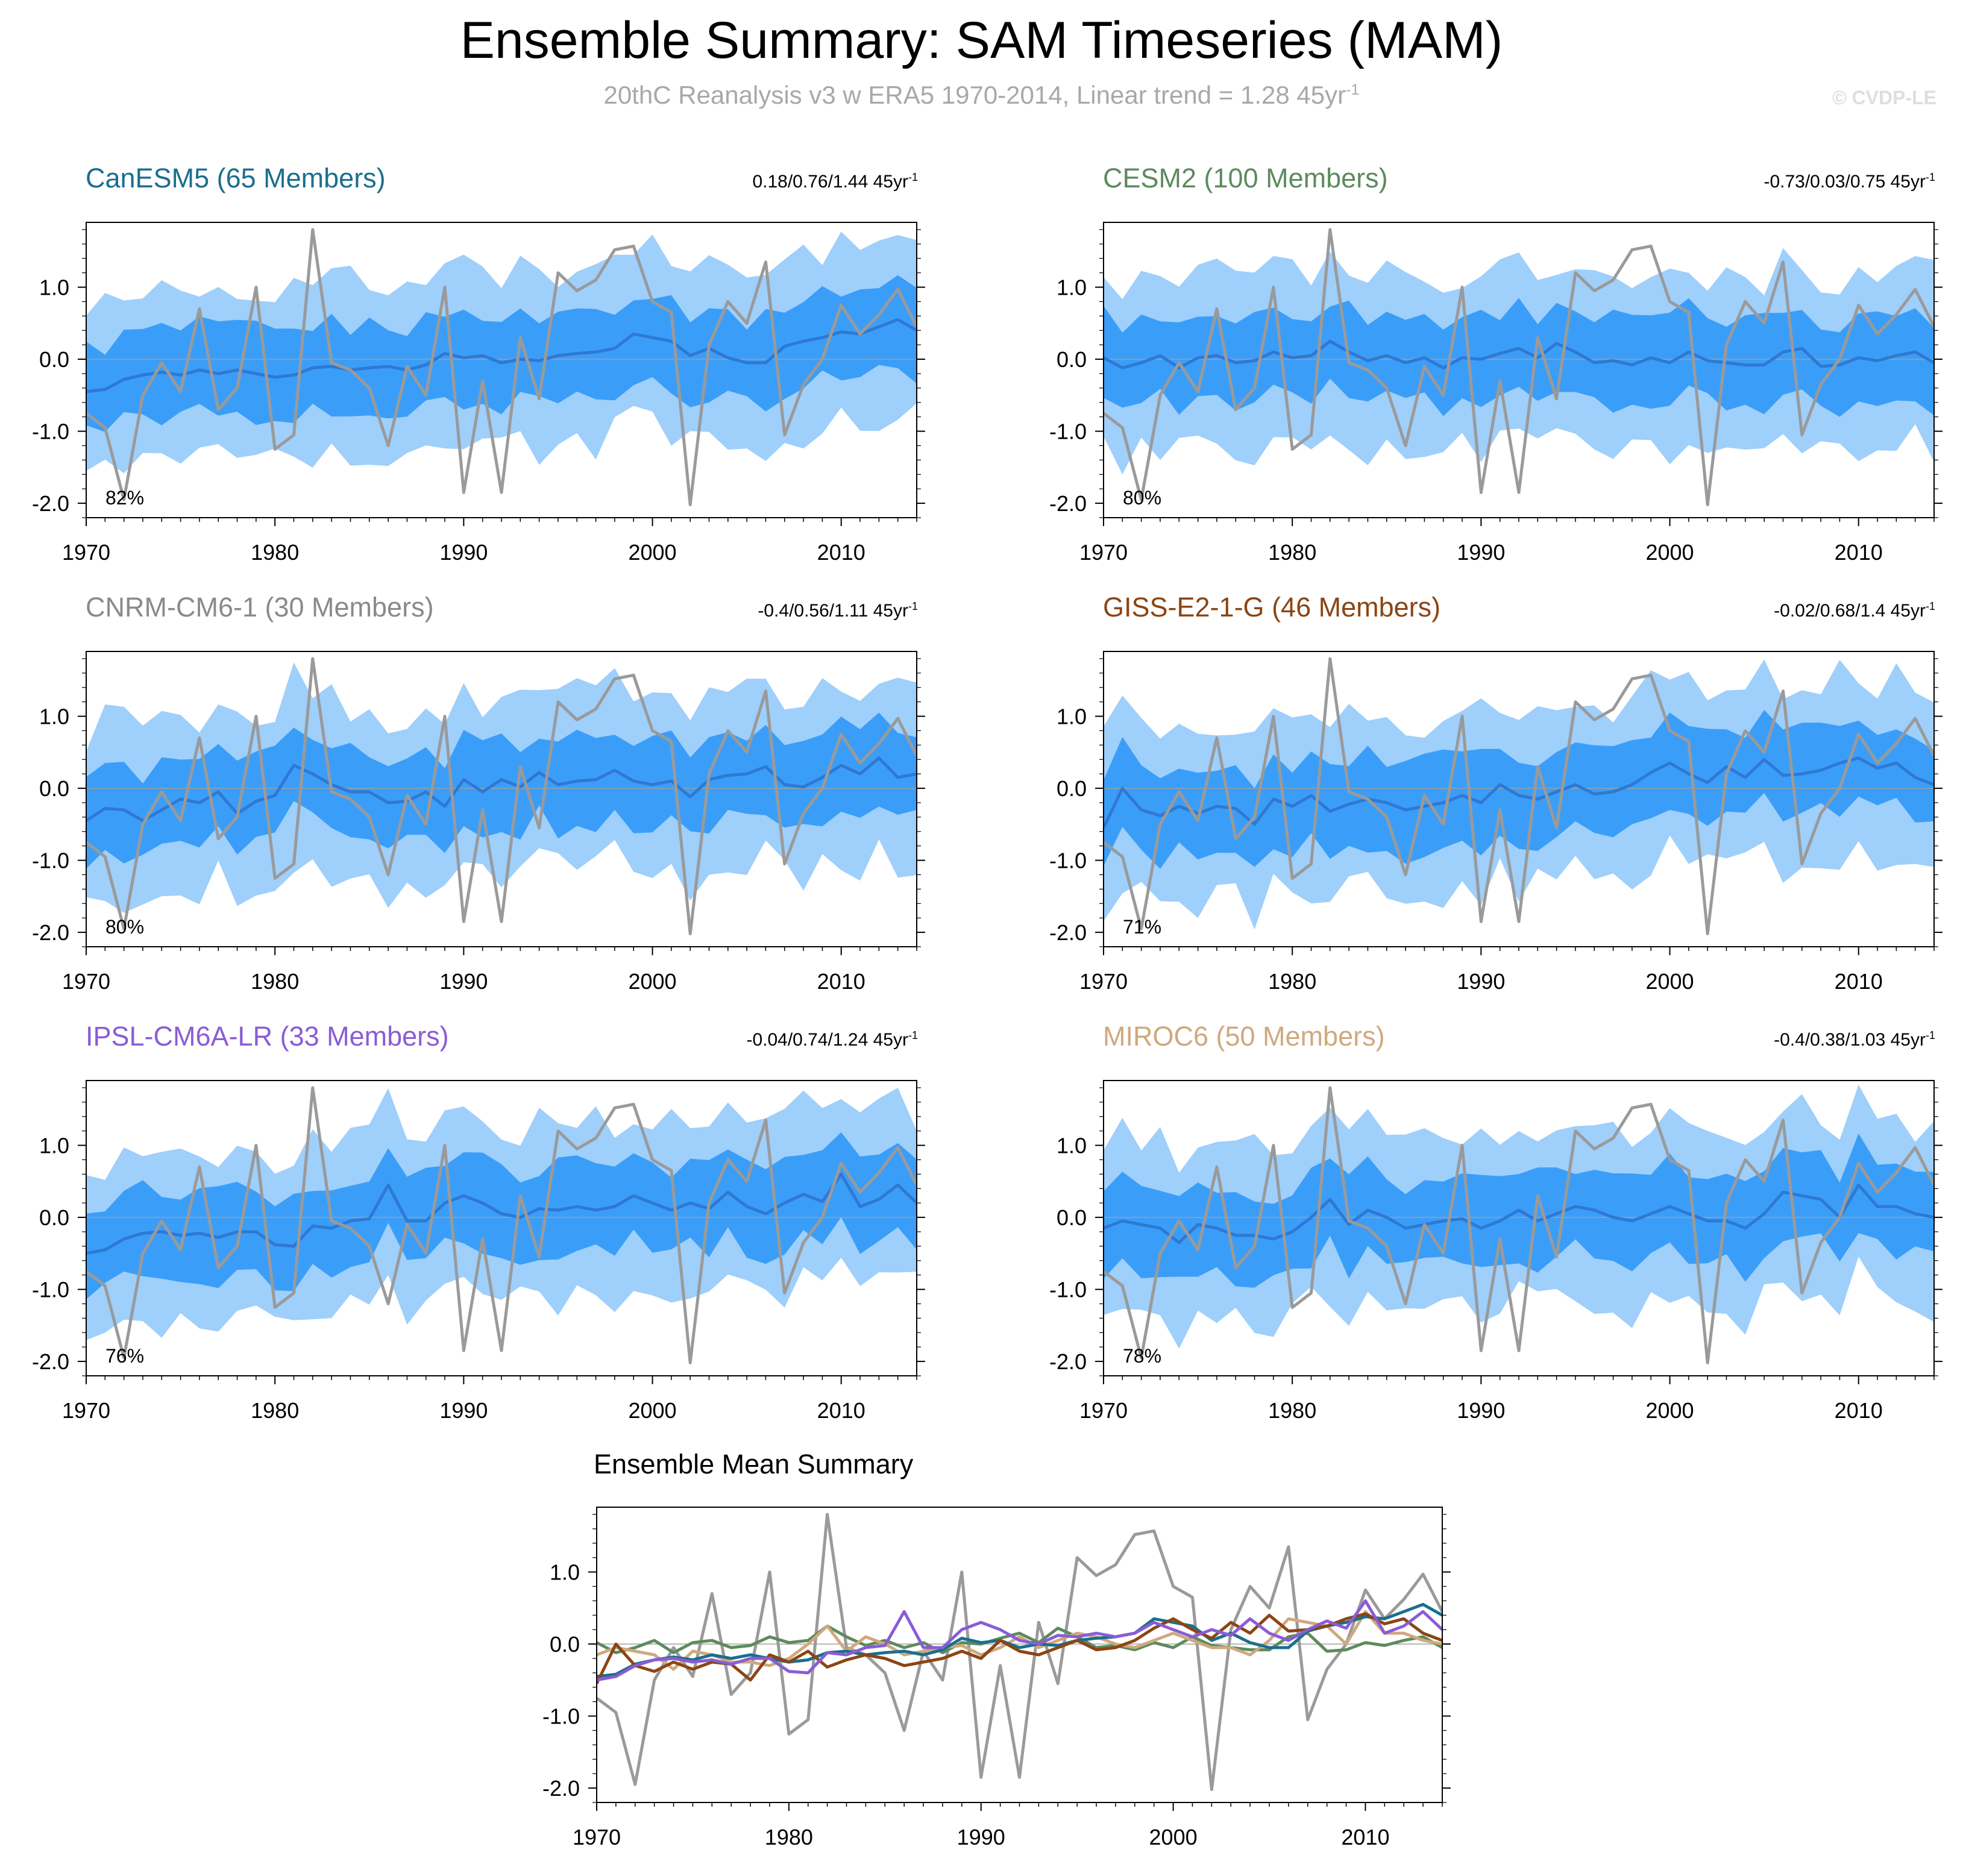 Image resolution: width=1963 pixels, height=1876 pixels. I want to click on cnrm-inner-spread-band, so click(501, 790).